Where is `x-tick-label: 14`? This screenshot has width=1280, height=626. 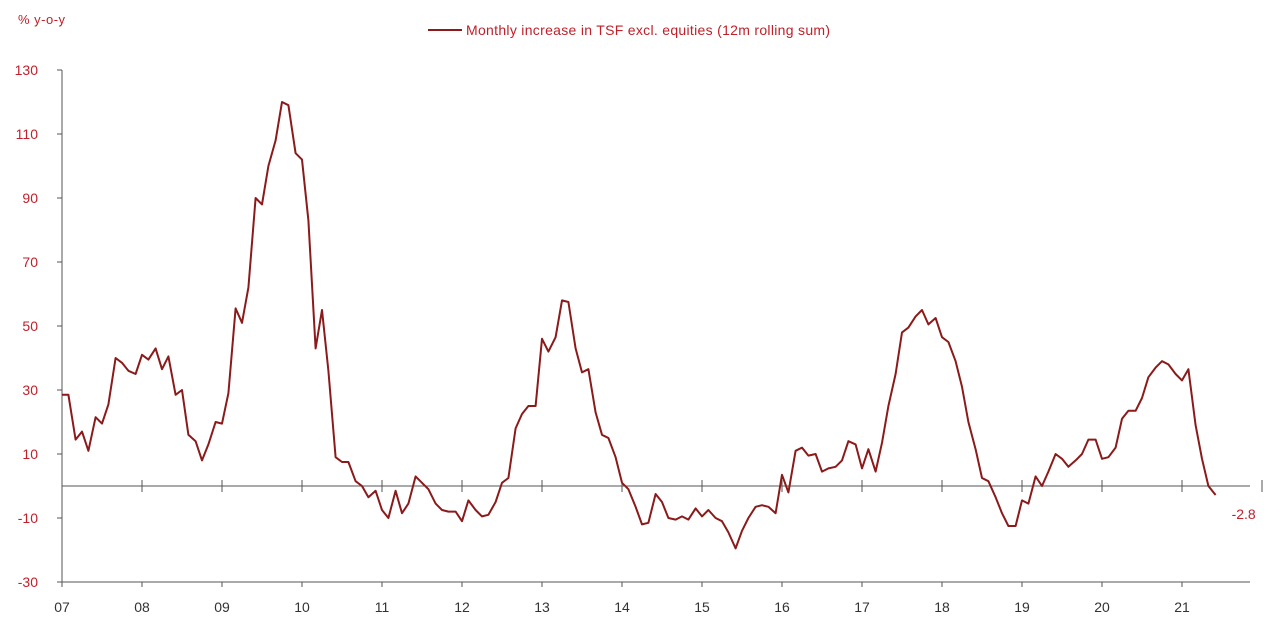
x-tick-label: 14 is located at coordinates (622, 607).